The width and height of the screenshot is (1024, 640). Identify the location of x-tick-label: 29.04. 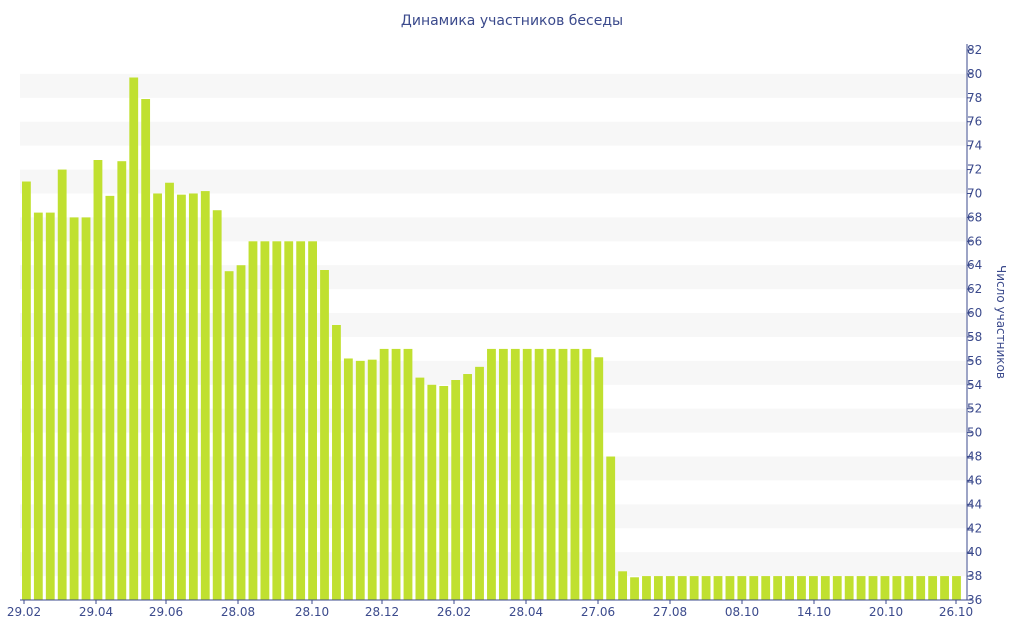
(96, 612).